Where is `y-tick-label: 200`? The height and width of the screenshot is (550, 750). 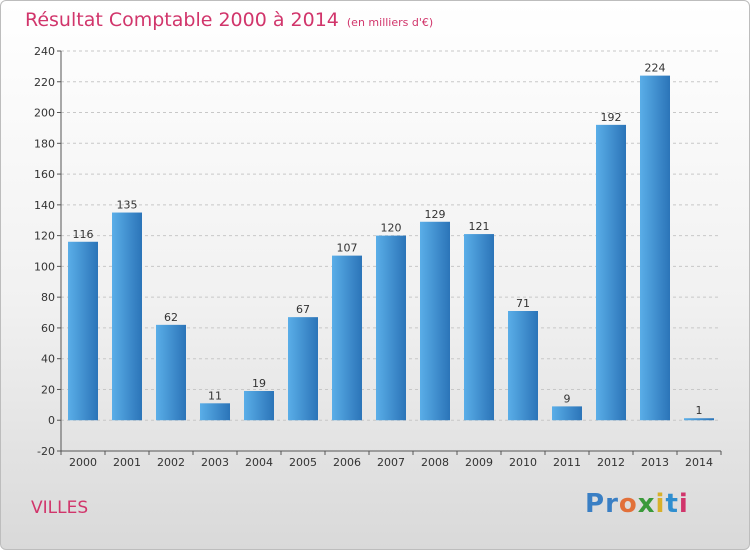 y-tick-label: 200 is located at coordinates (44, 113).